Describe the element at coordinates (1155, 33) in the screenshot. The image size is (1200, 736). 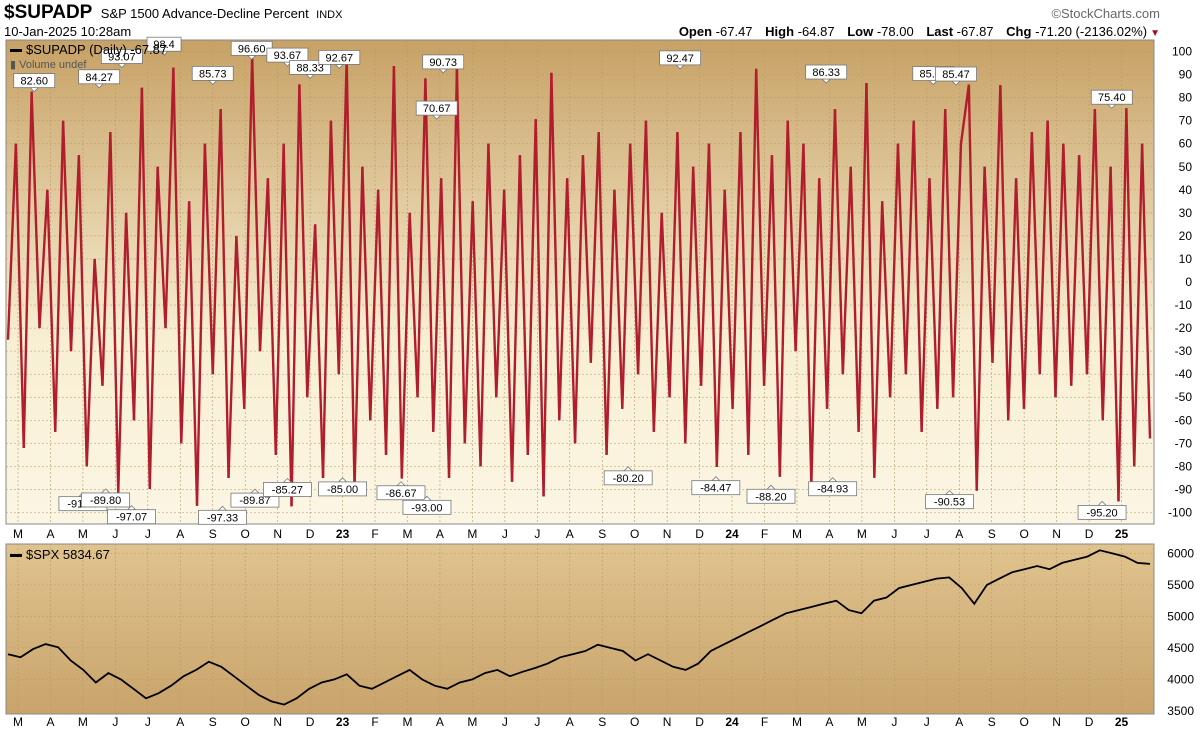
I see `down-triangle-icon: ▼` at that location.